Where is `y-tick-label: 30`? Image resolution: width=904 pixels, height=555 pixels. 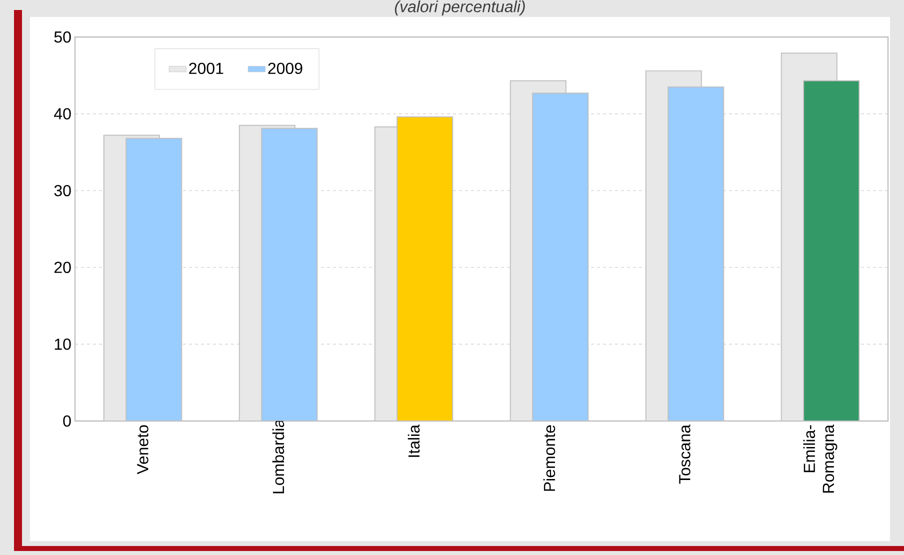
y-tick-label: 30 is located at coordinates (62, 190).